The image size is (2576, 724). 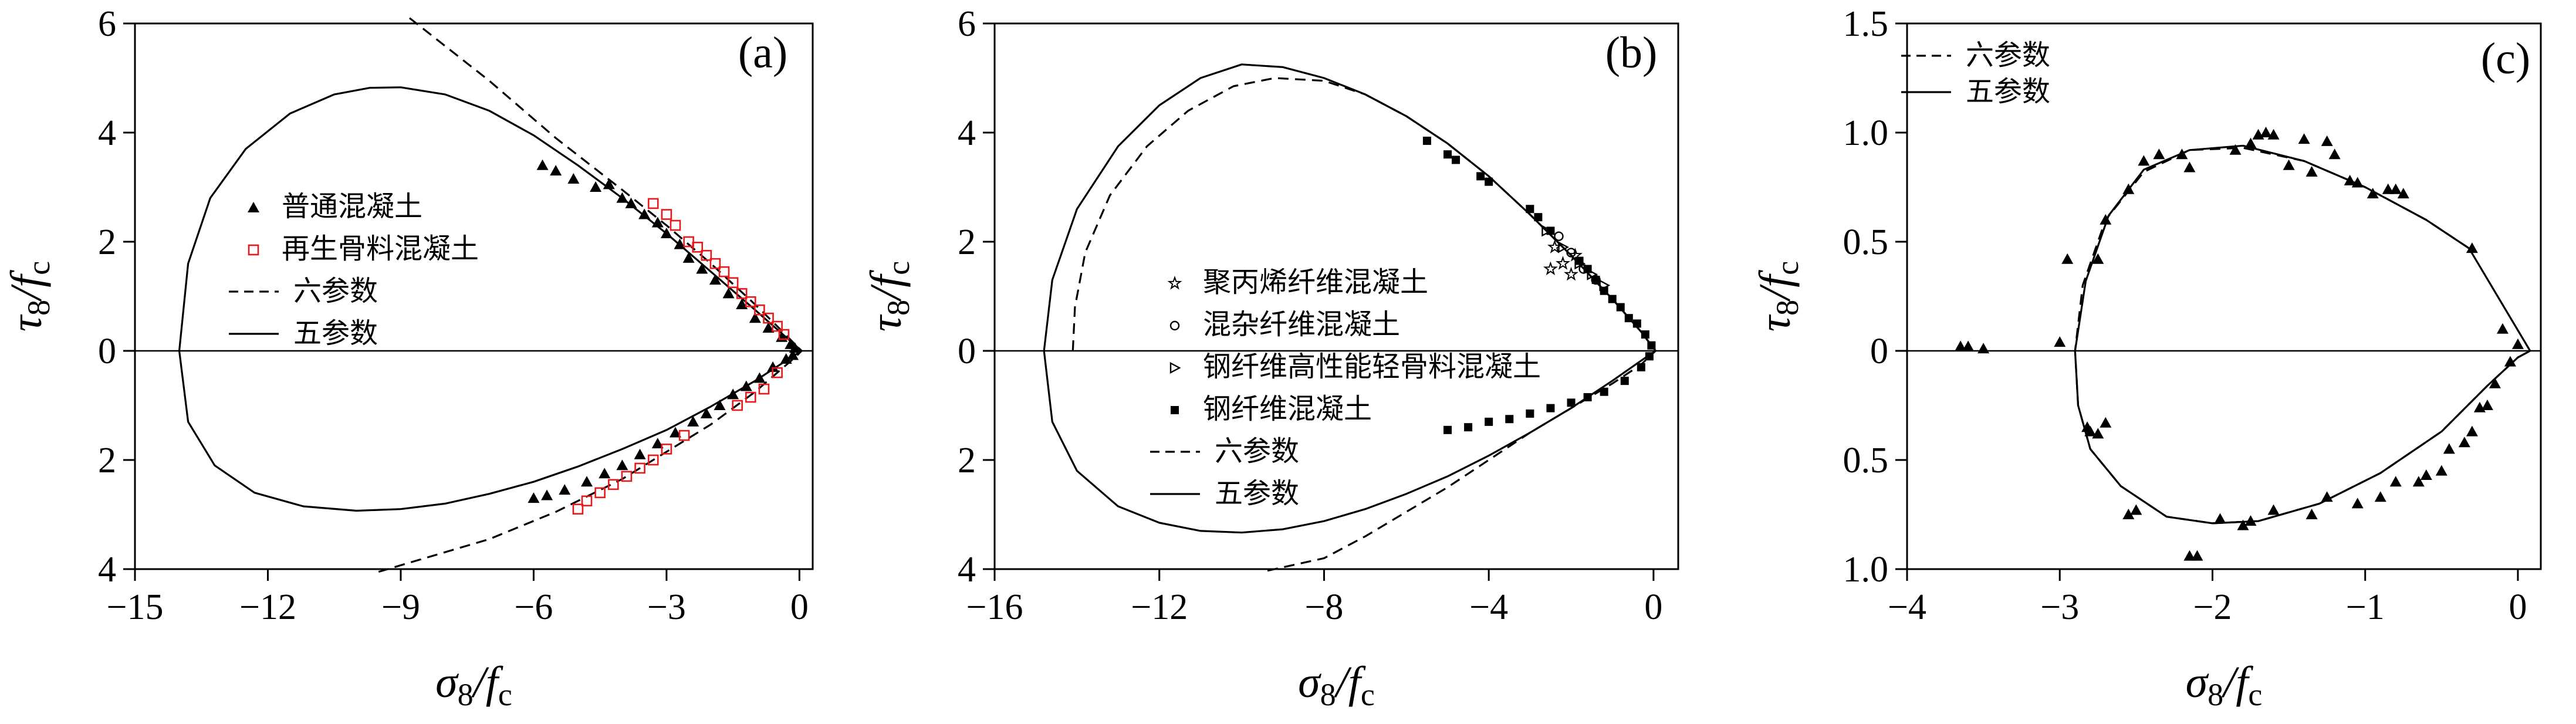 I want to click on x-axis-label-part: c, so click(x=1368, y=694).